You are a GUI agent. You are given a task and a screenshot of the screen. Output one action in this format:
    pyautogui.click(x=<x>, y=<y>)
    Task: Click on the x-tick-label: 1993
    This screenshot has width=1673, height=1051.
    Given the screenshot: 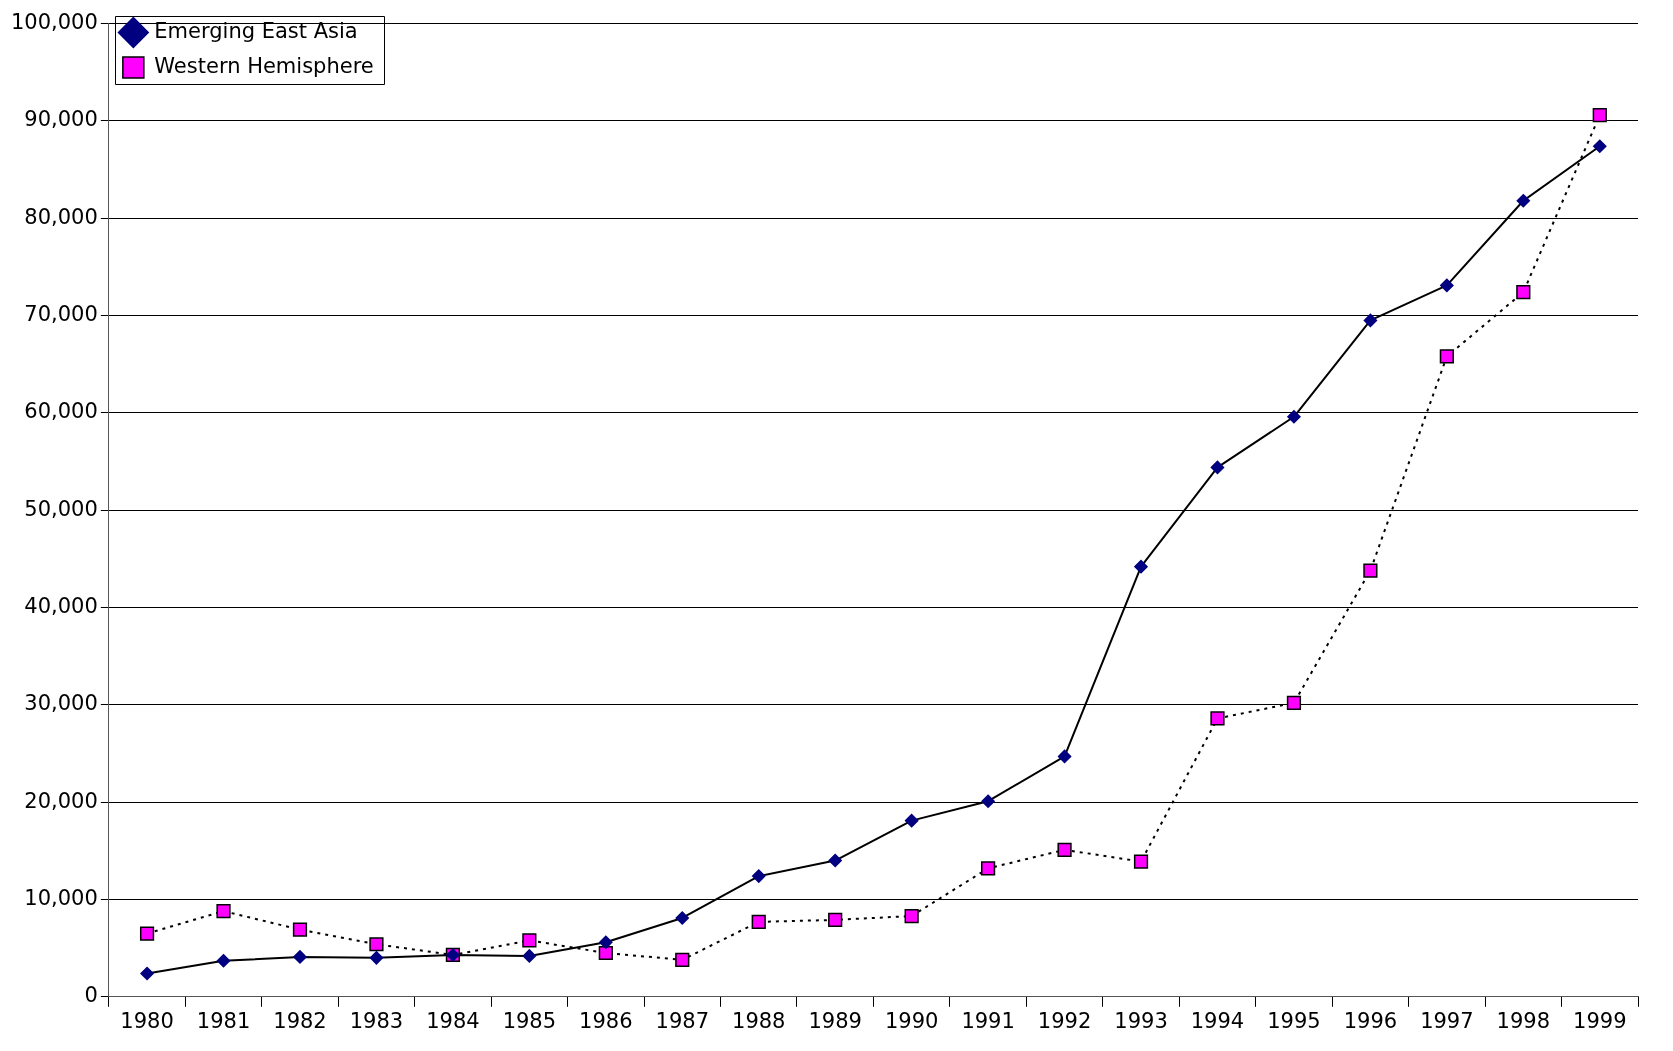 What is the action you would take?
    pyautogui.click(x=1141, y=1020)
    